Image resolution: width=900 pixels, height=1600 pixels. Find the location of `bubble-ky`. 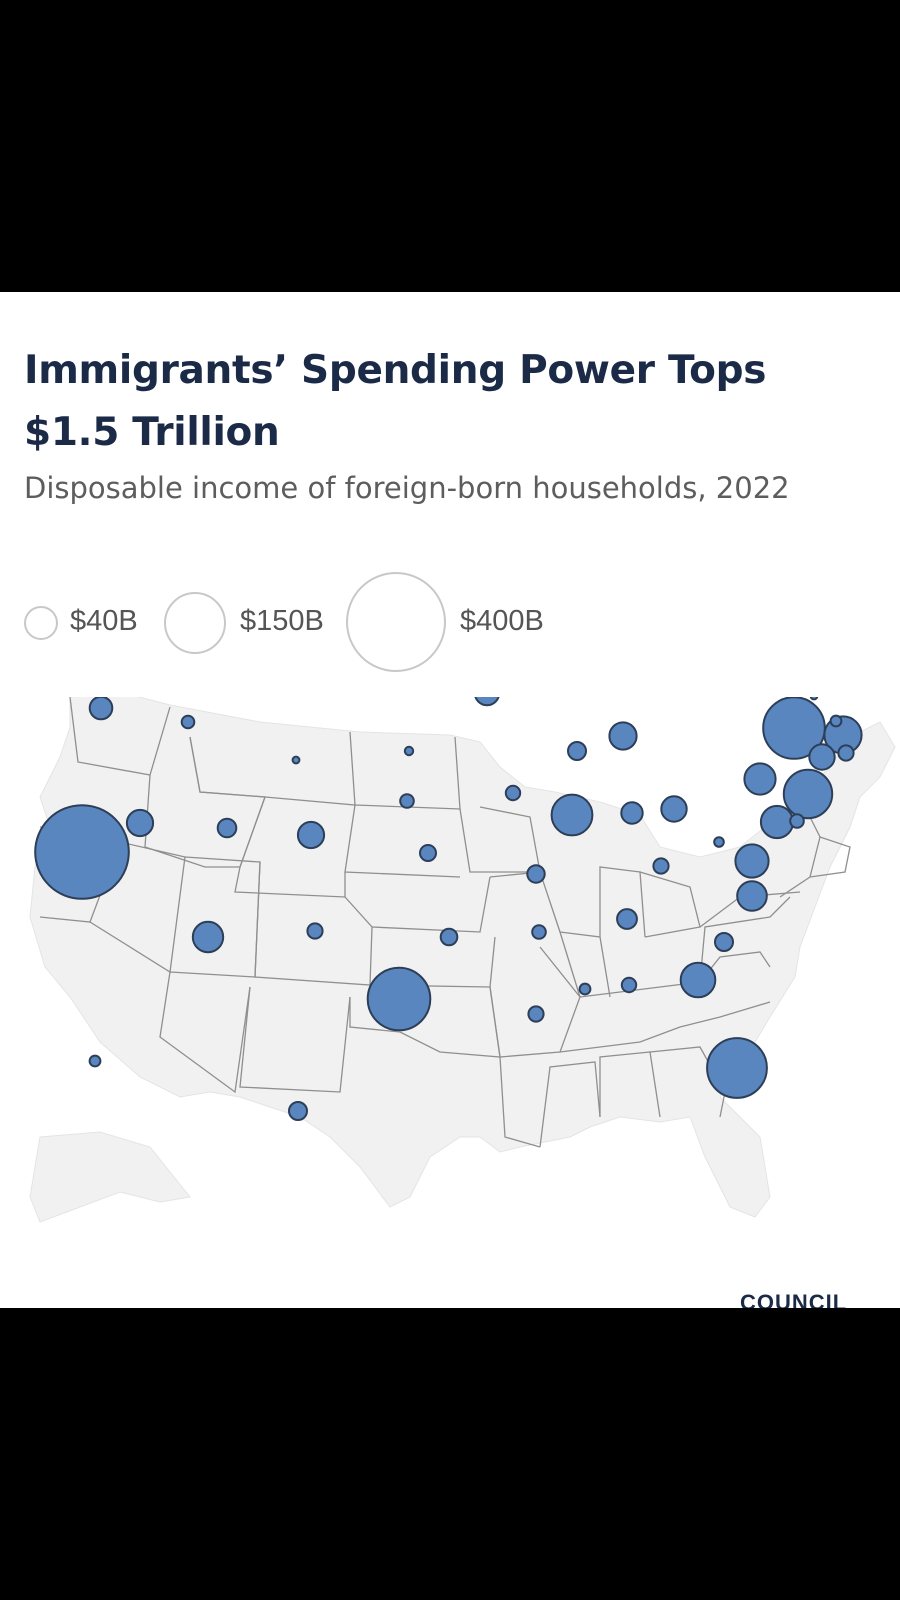

bubble-ky is located at coordinates (661, 866).